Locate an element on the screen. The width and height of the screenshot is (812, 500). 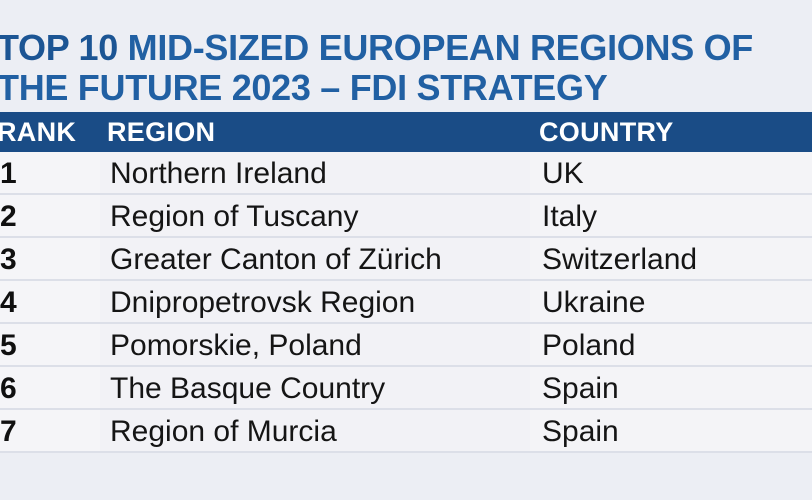
header-region: REGION is located at coordinates (161, 132).